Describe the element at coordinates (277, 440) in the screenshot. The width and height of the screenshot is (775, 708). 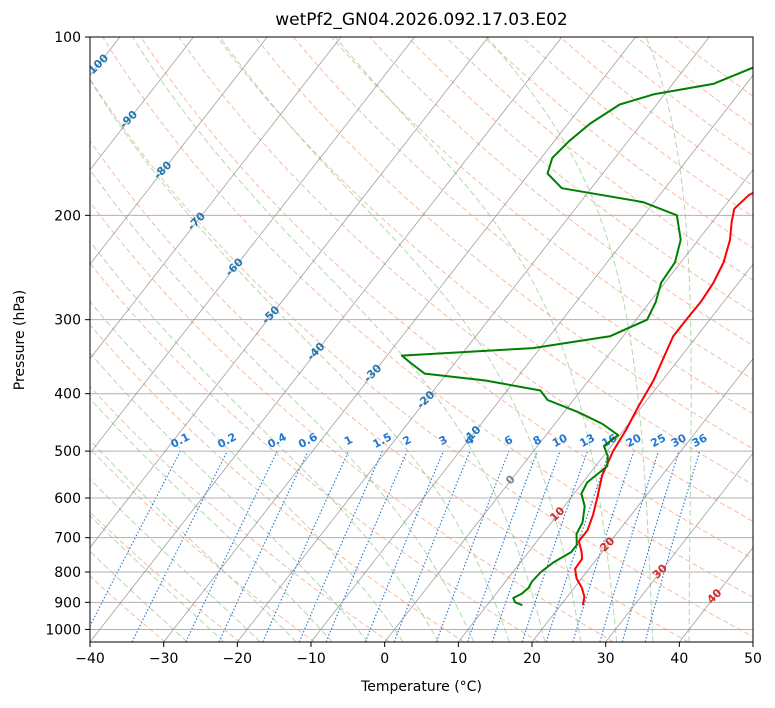
I see `mixing-ratio-label: 0.4` at that location.